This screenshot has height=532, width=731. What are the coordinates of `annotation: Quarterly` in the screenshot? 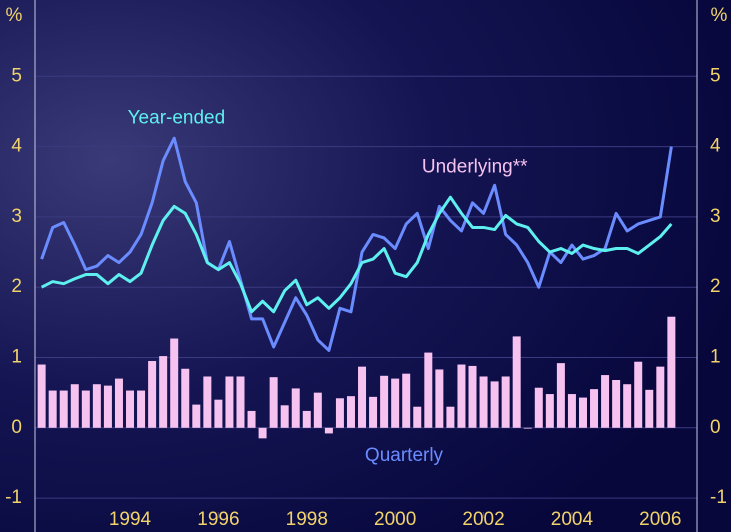 It's located at (404, 455).